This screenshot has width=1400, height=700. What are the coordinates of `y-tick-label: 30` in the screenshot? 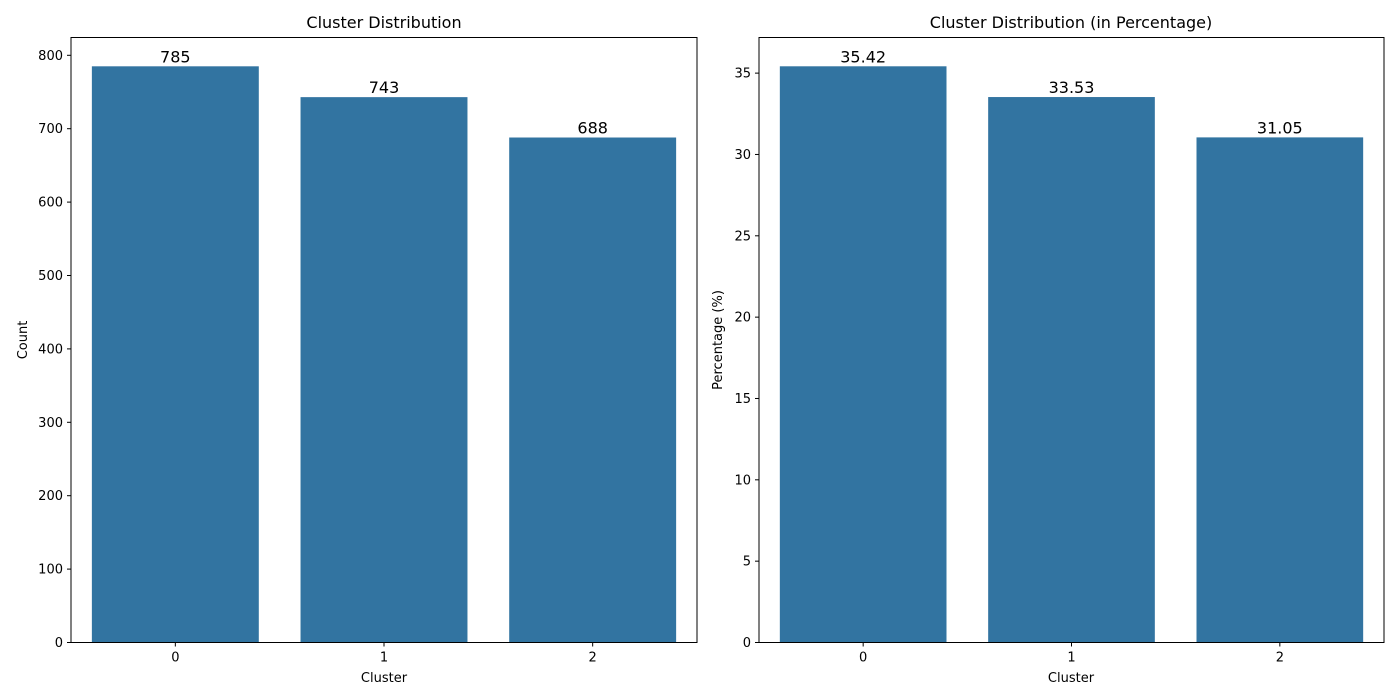 It's located at (742, 155).